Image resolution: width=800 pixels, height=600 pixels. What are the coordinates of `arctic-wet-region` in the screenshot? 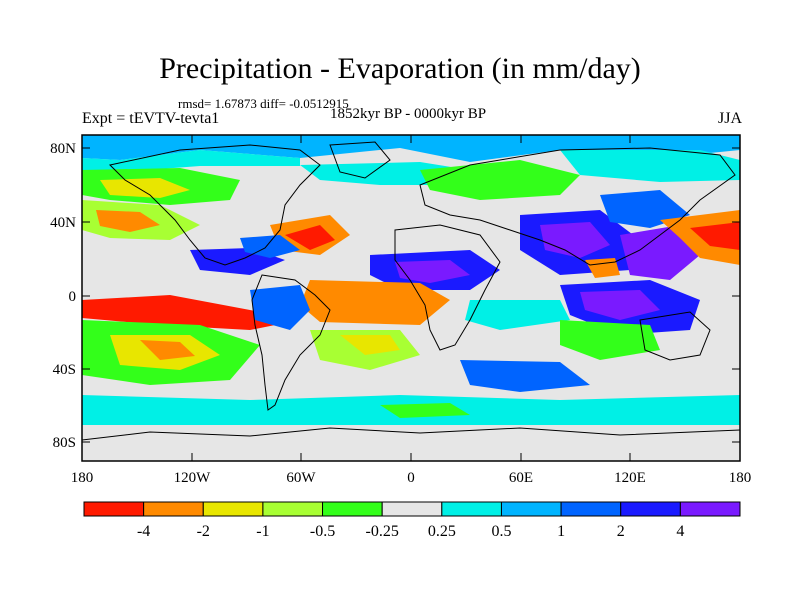 It's located at (411, 148).